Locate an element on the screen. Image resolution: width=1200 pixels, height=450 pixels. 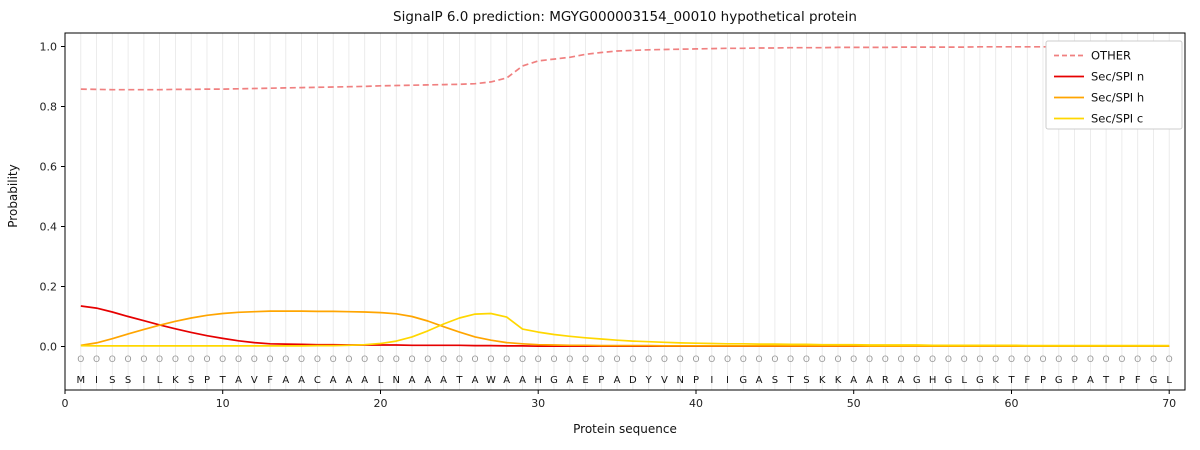
legend-label: Sec/SPI c is located at coordinates (1117, 119).